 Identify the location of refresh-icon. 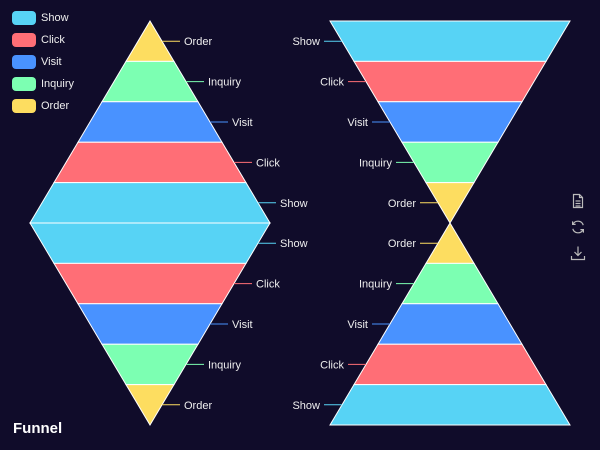
(578, 227).